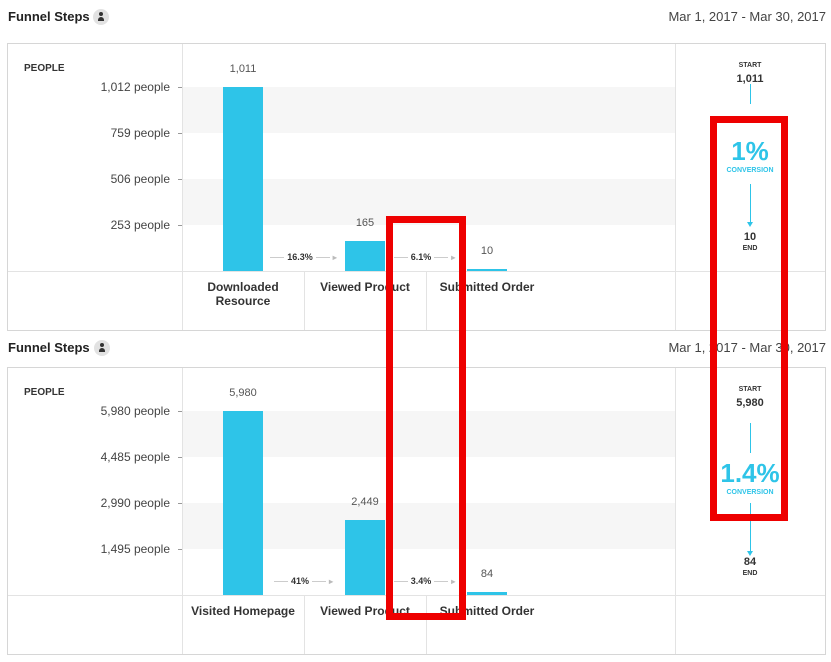  I want to click on y-tick-label: 1,012 people, so click(135, 87).